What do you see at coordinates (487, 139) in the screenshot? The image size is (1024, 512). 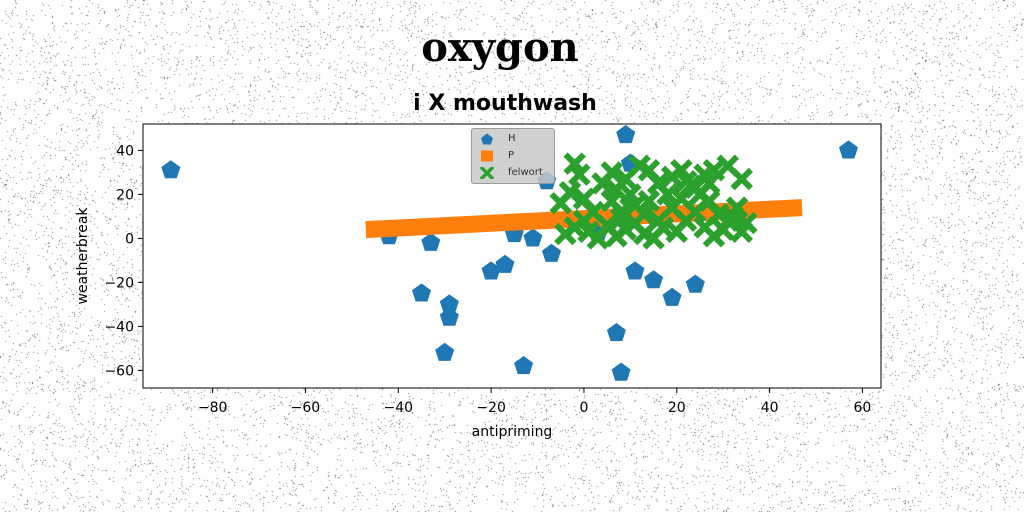 I see `pentagon-marker-icon` at bounding box center [487, 139].